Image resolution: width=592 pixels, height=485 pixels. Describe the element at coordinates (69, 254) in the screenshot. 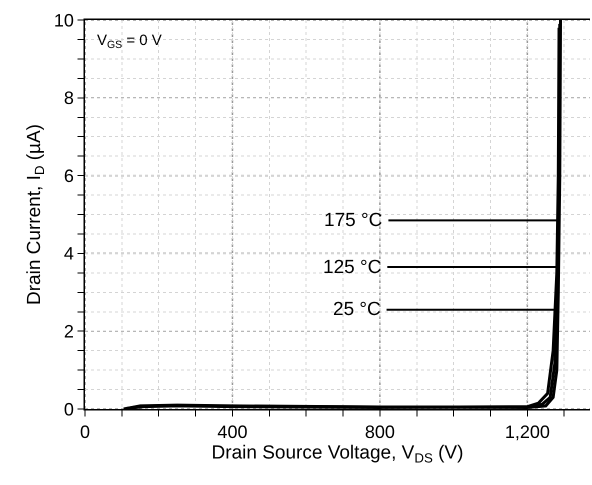

I see `y-tick-label: 4` at that location.